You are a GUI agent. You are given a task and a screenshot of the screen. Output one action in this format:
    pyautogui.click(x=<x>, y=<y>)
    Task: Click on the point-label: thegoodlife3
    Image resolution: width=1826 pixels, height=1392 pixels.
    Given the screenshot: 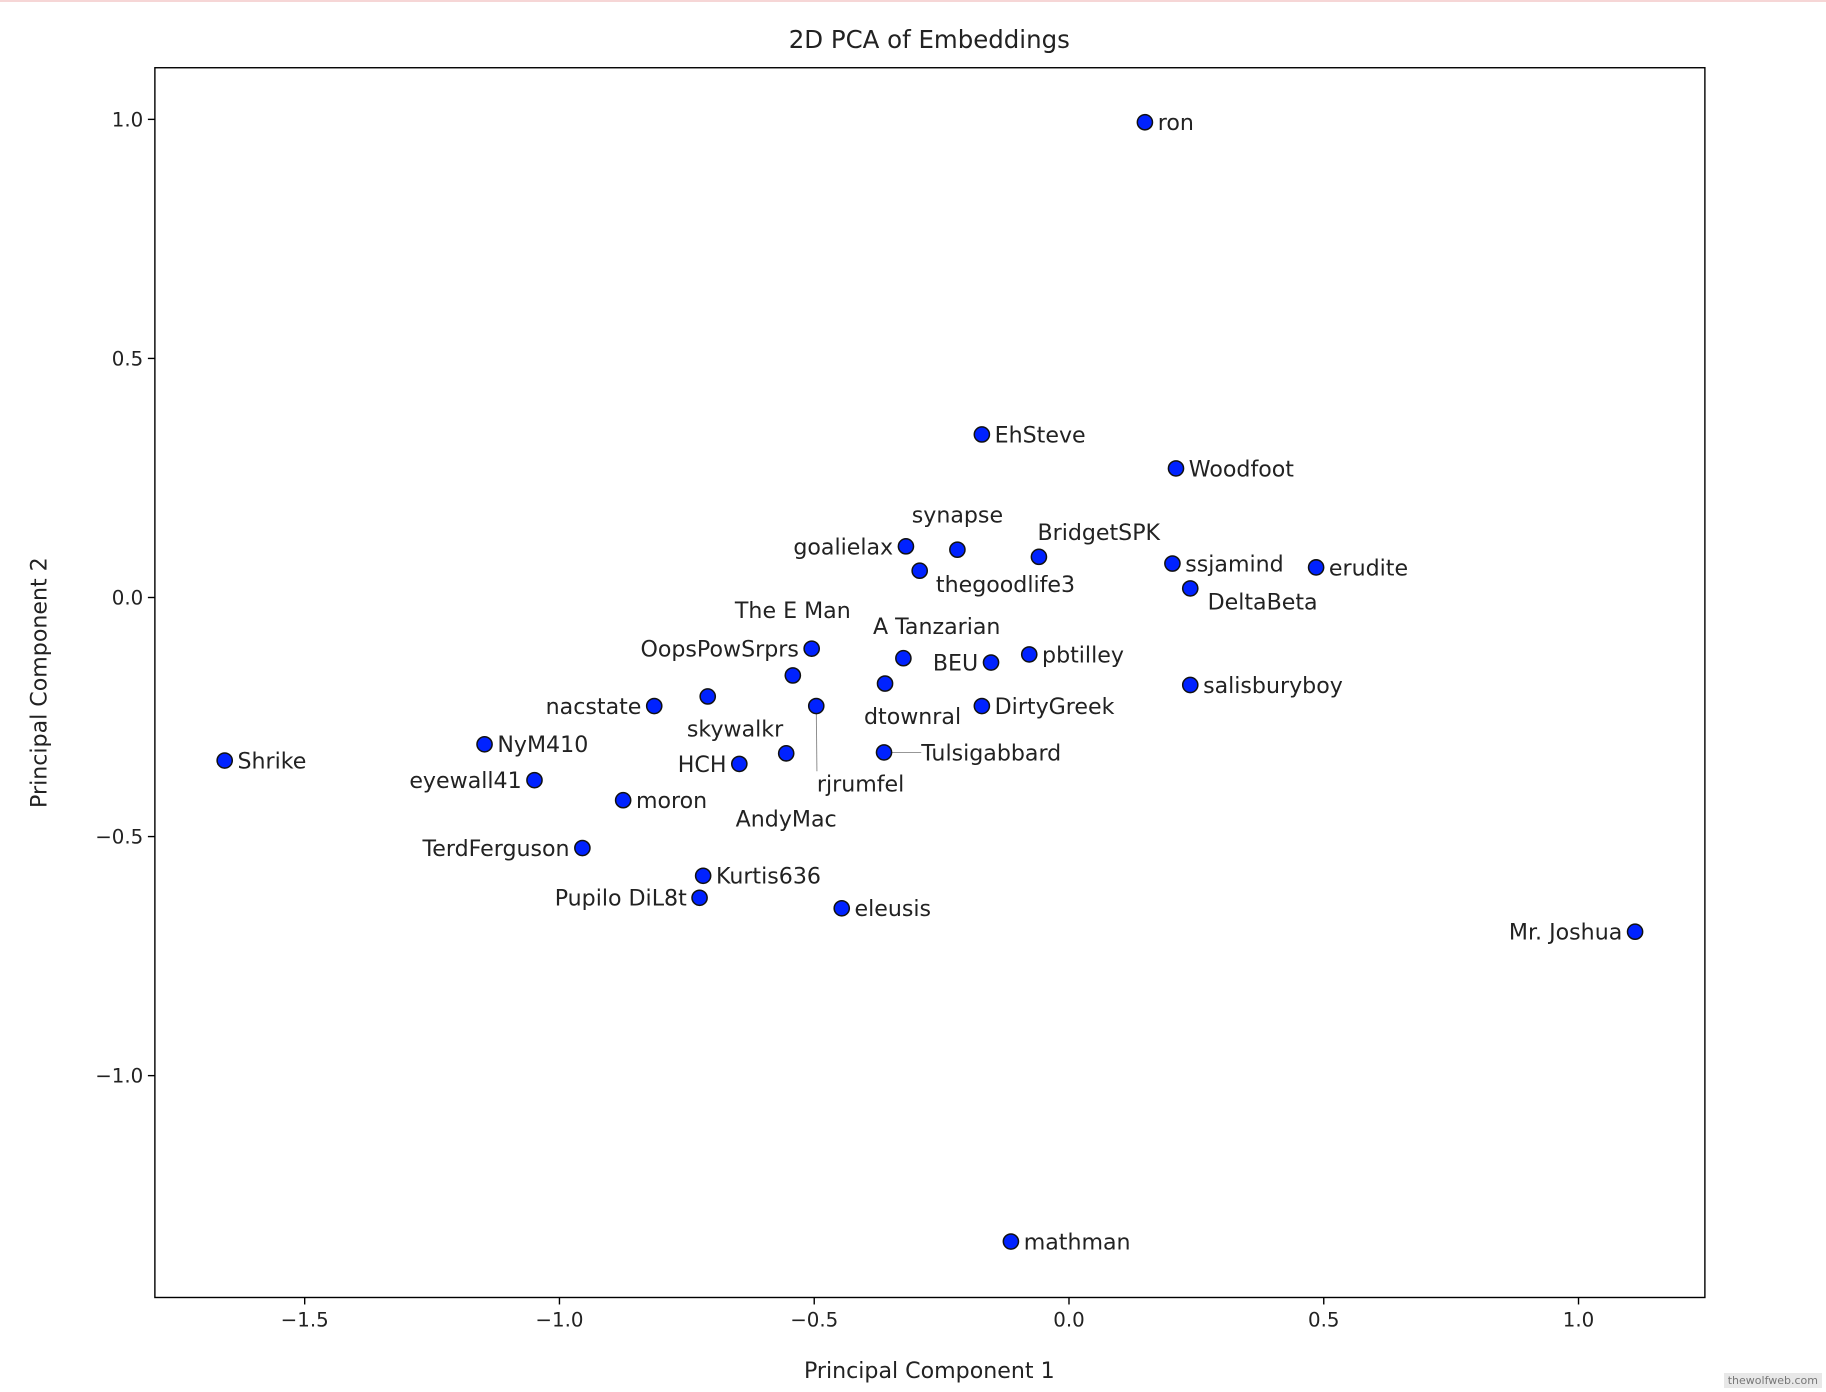 What is the action you would take?
    pyautogui.click(x=1005, y=585)
    